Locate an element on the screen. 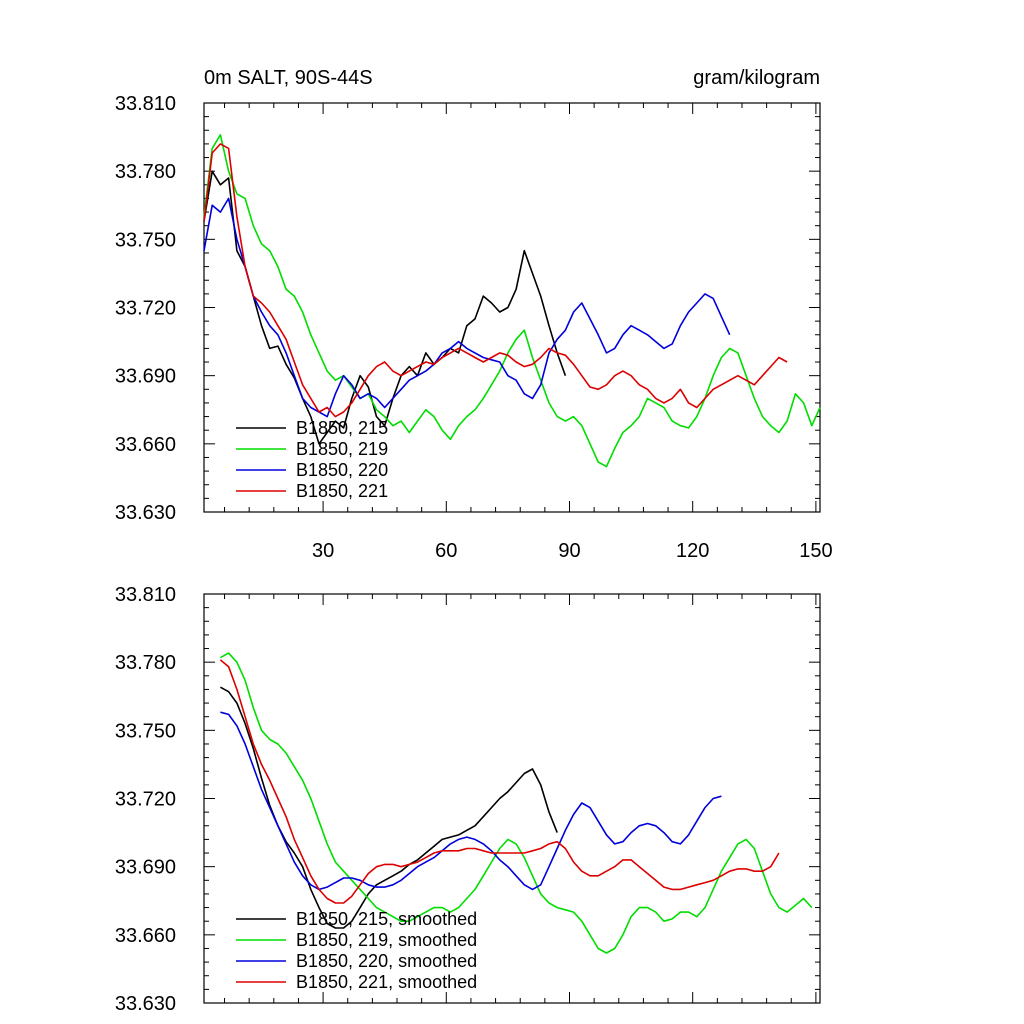 The width and height of the screenshot is (1024, 1024). legend-label: B1850, 220, smoothed is located at coordinates (386, 961).